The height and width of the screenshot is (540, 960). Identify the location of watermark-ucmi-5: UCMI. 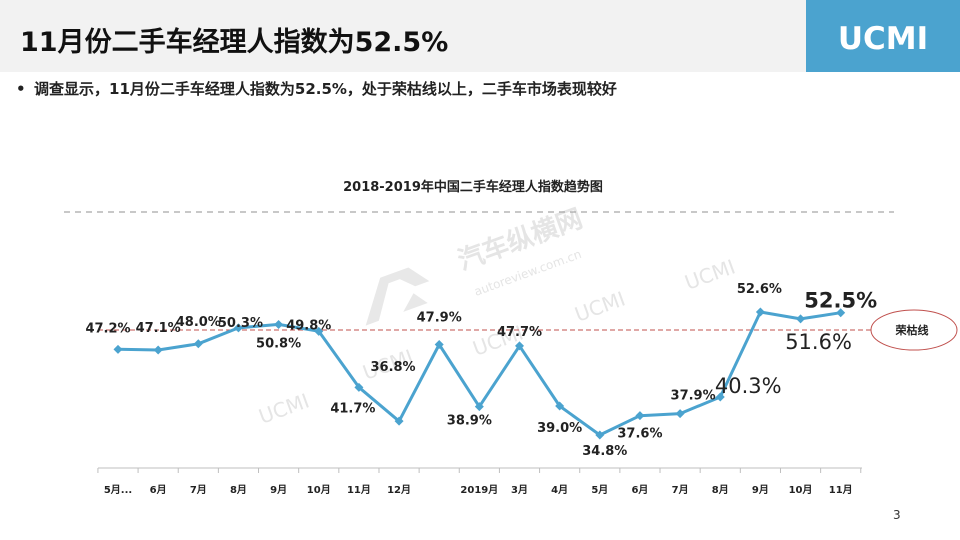
(710, 274).